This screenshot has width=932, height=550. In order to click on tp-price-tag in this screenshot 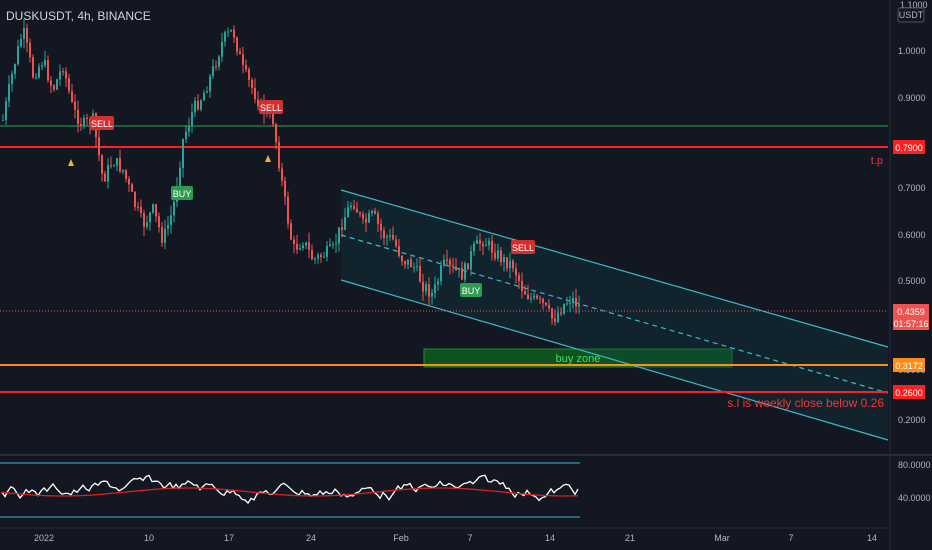, I will do `click(909, 147)`.